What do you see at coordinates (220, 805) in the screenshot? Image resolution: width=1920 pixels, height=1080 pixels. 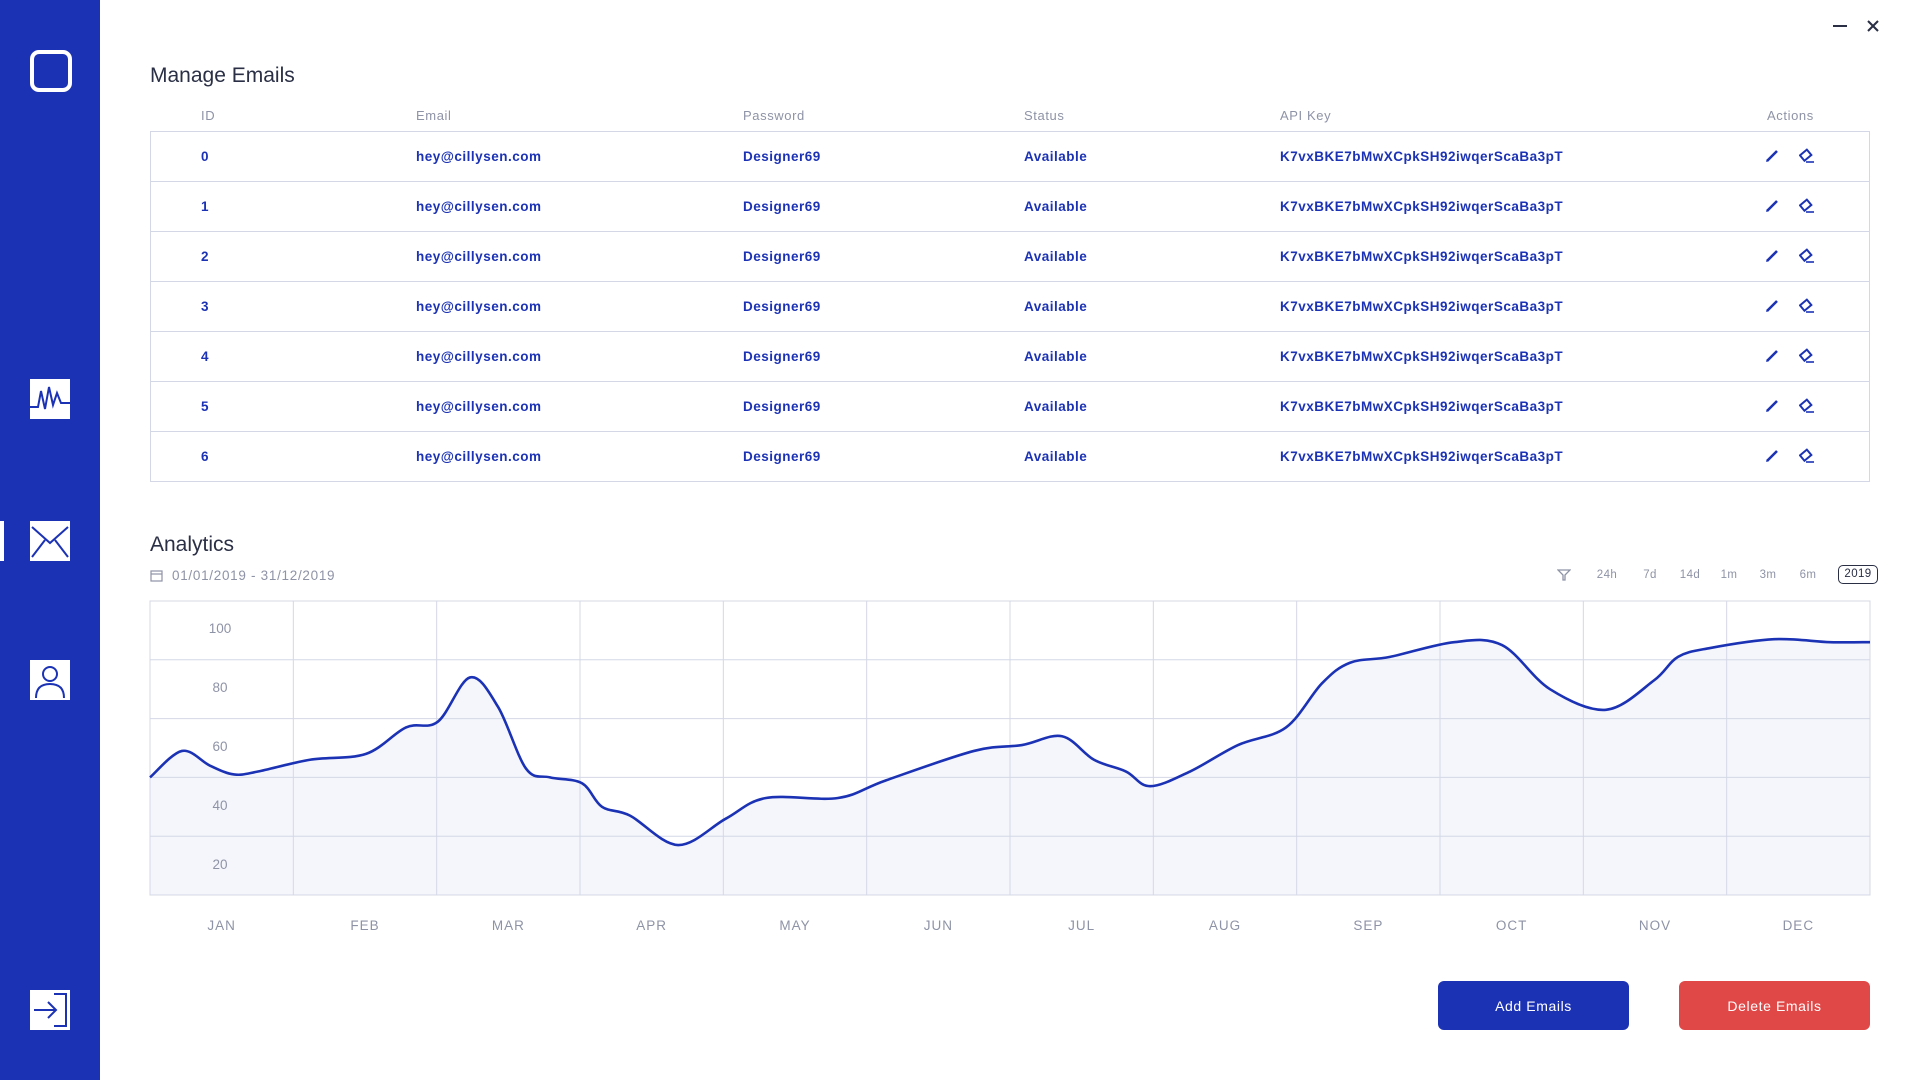 I see `y-tick-label: 40` at bounding box center [220, 805].